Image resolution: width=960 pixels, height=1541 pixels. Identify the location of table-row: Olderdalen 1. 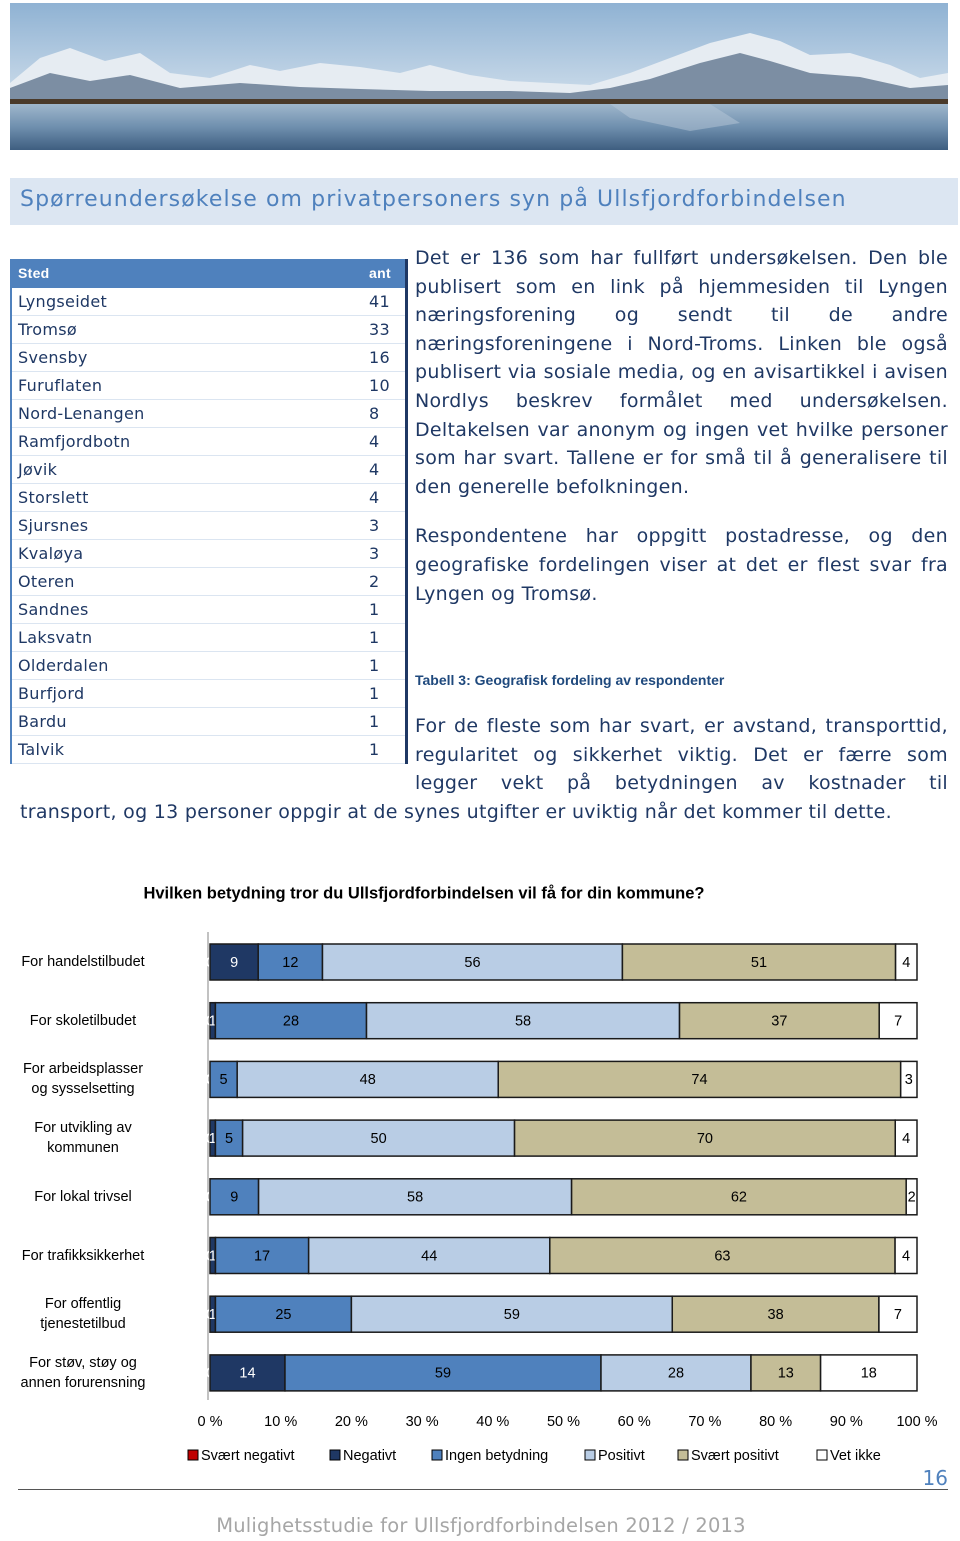
(209, 665).